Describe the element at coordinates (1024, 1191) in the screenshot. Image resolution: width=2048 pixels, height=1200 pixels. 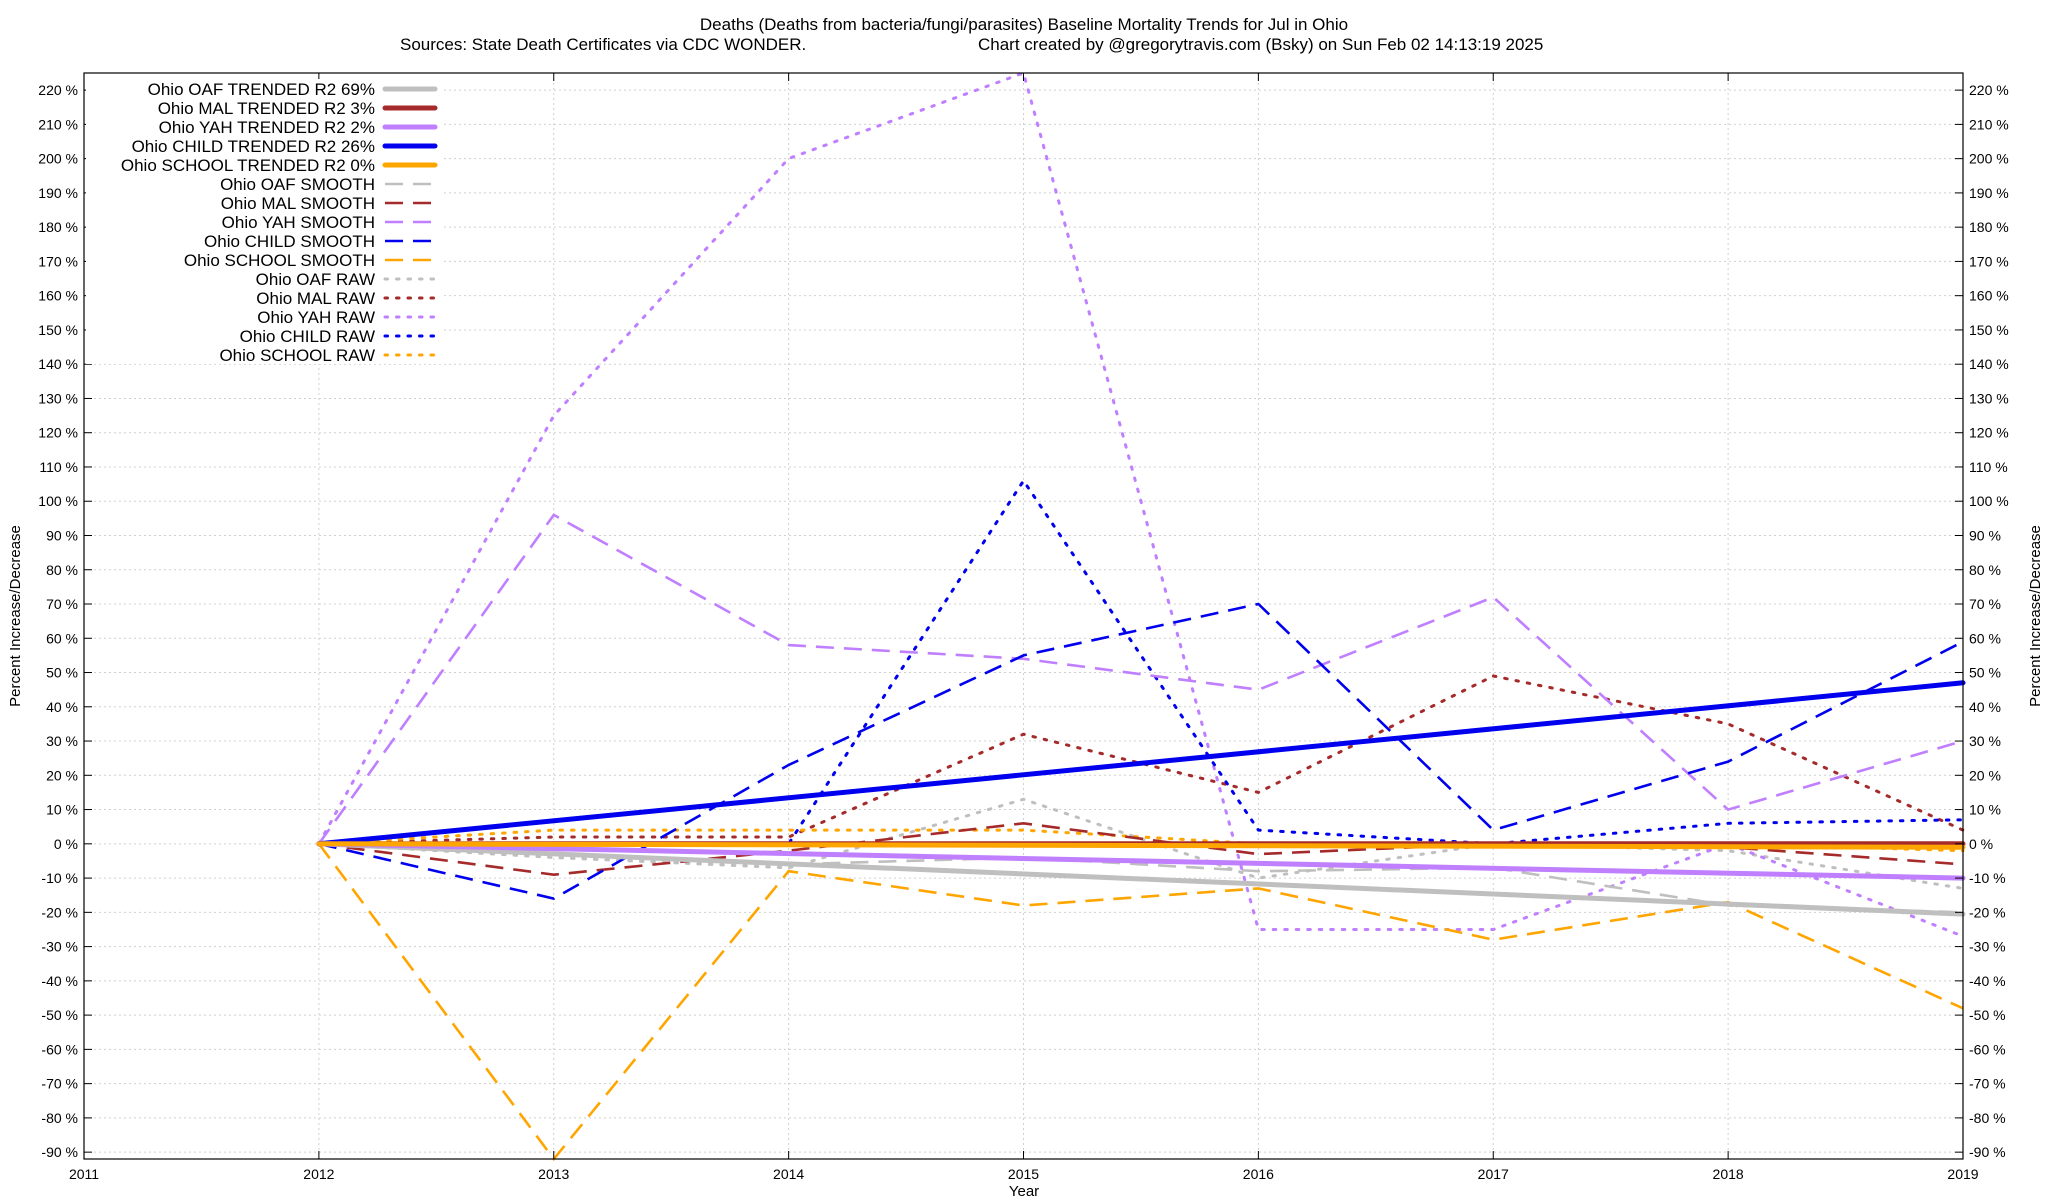
I see `x-axis-label: Year` at that location.